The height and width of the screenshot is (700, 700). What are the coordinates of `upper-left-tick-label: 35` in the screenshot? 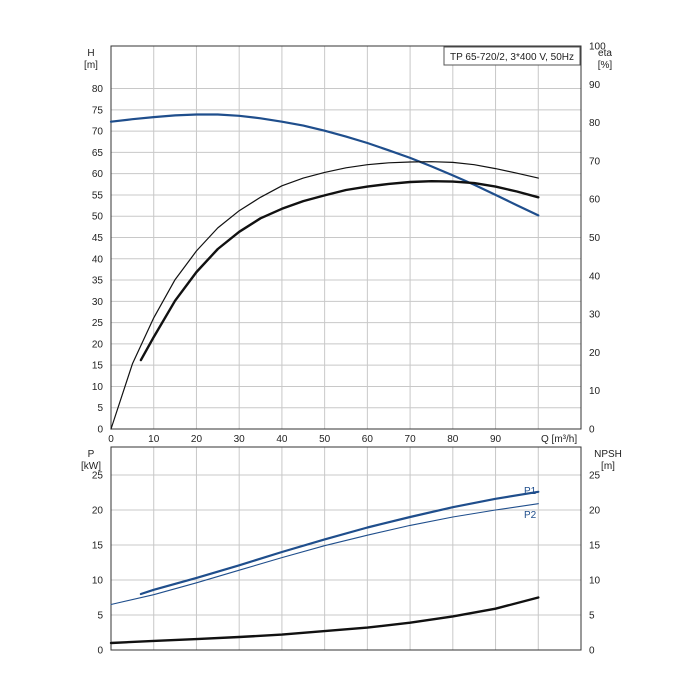 It's located at (98, 281).